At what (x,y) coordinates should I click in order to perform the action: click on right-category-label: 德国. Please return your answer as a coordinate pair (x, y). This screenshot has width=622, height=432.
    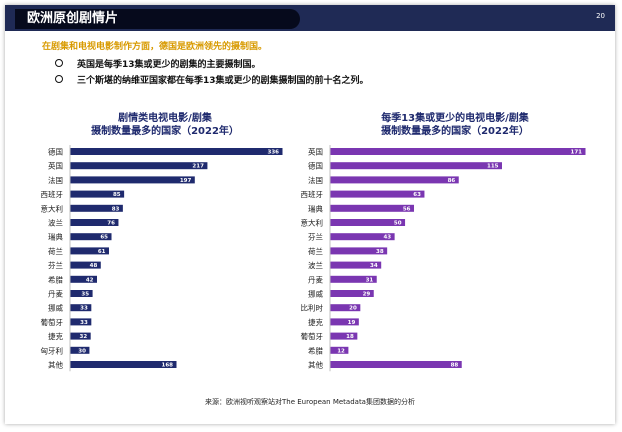
    Looking at the image, I should click on (315, 166).